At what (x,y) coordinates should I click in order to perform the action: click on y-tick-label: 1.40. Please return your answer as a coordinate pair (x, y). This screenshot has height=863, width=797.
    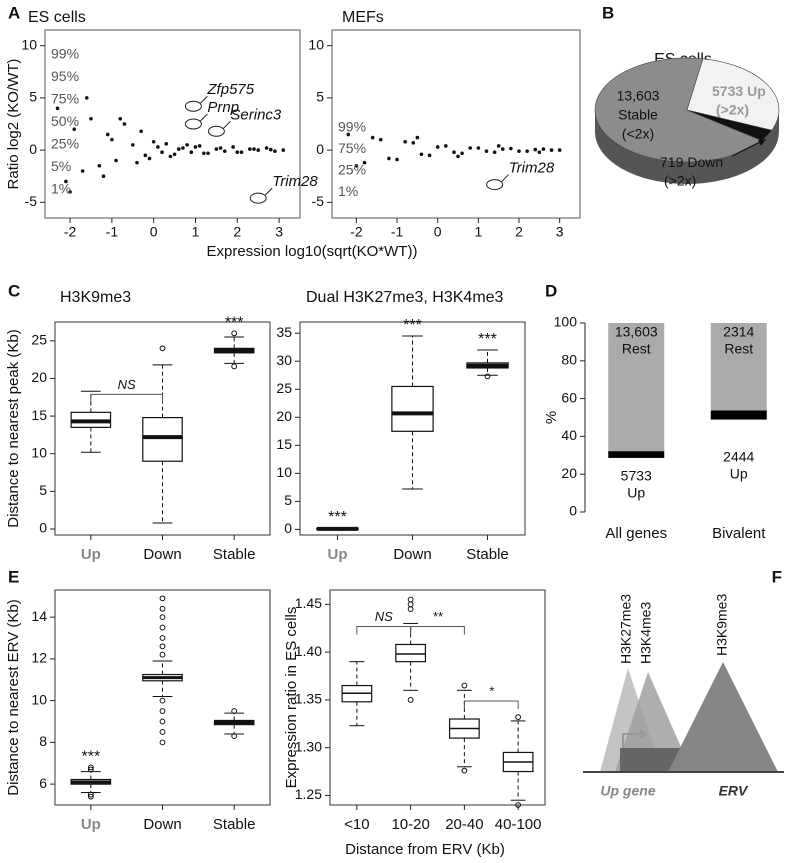
    Looking at the image, I should click on (308, 651).